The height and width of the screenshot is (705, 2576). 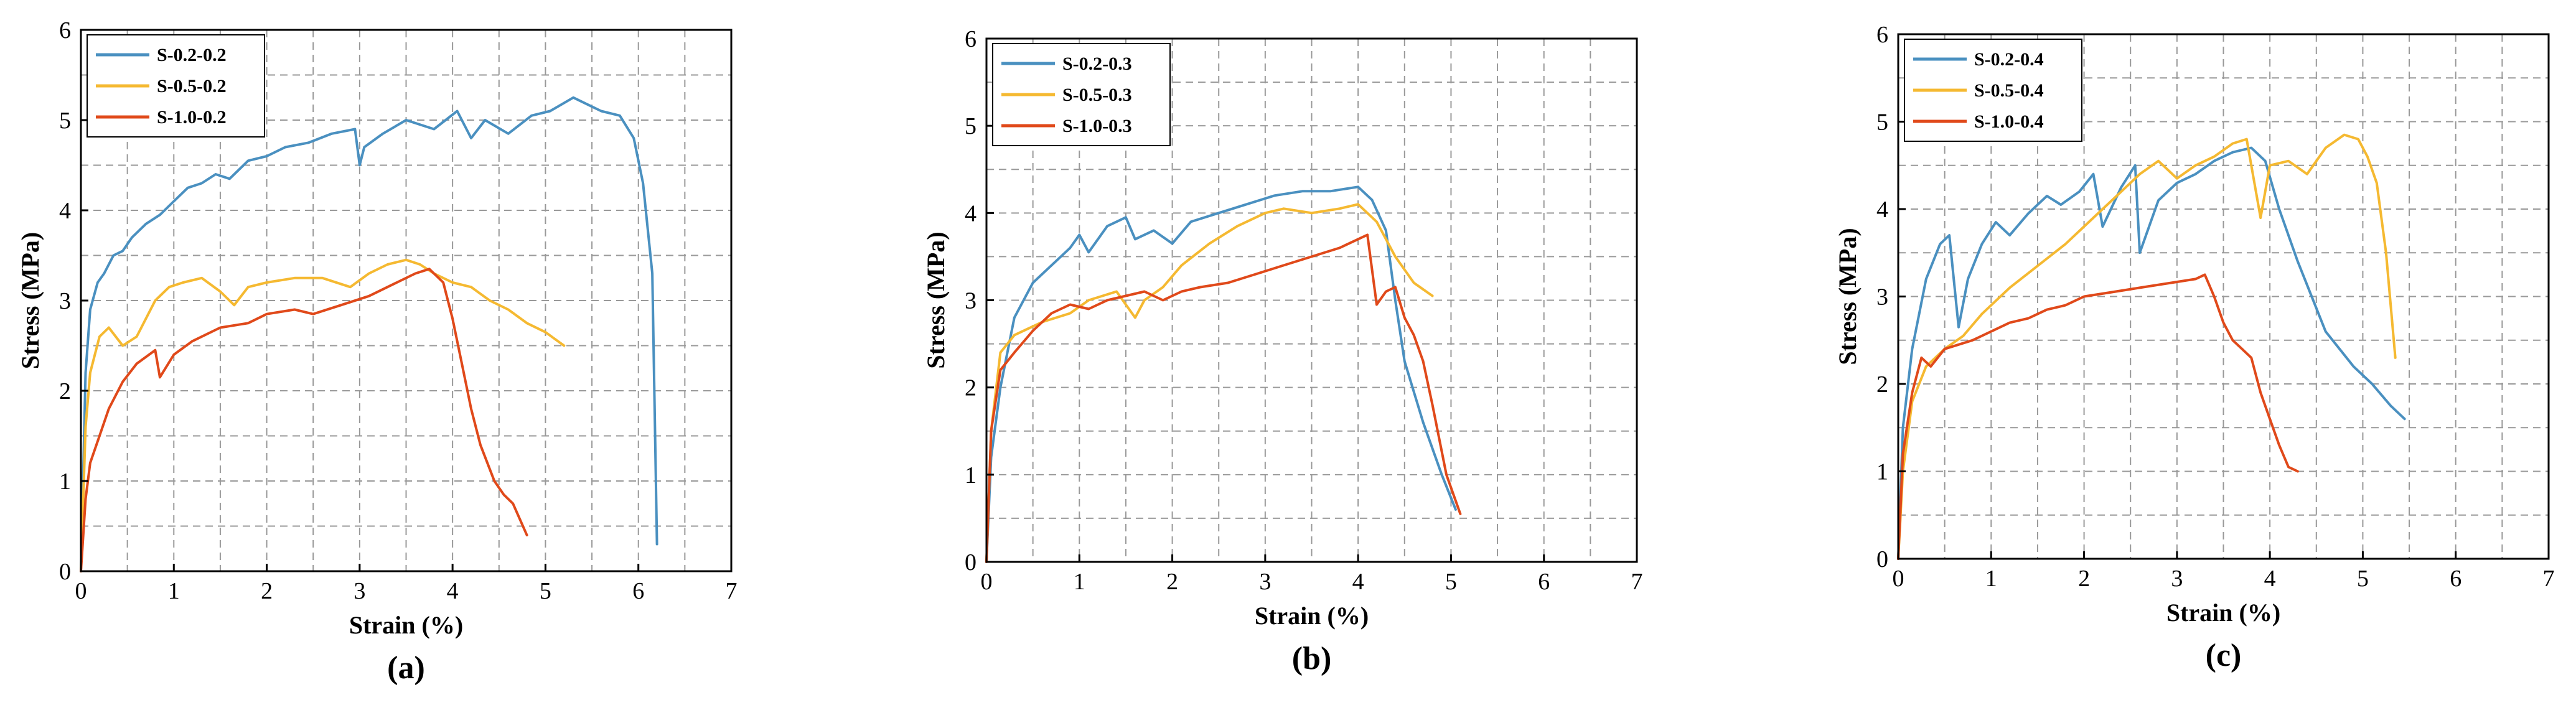 What do you see at coordinates (1312, 659) in the screenshot?
I see `panel-caption: (b)` at bounding box center [1312, 659].